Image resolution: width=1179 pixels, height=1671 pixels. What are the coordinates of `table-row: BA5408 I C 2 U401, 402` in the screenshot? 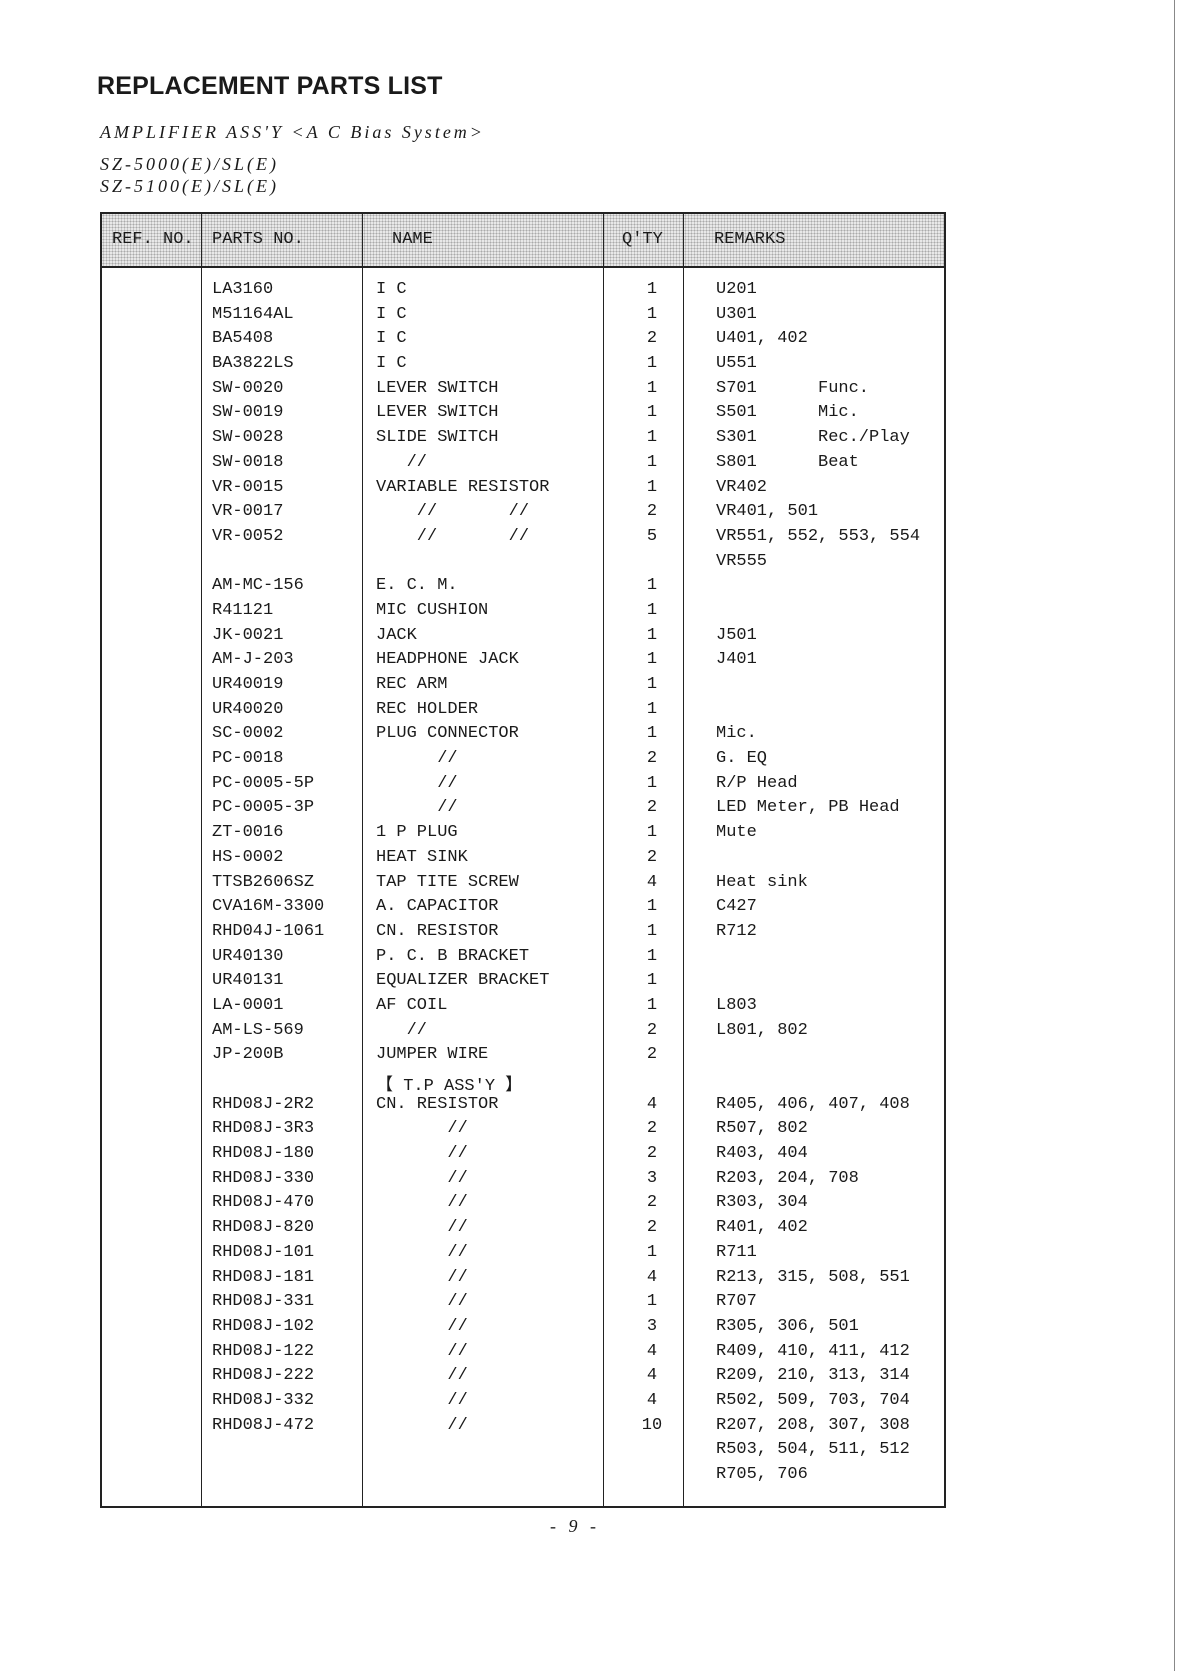 It's located at (523, 341).